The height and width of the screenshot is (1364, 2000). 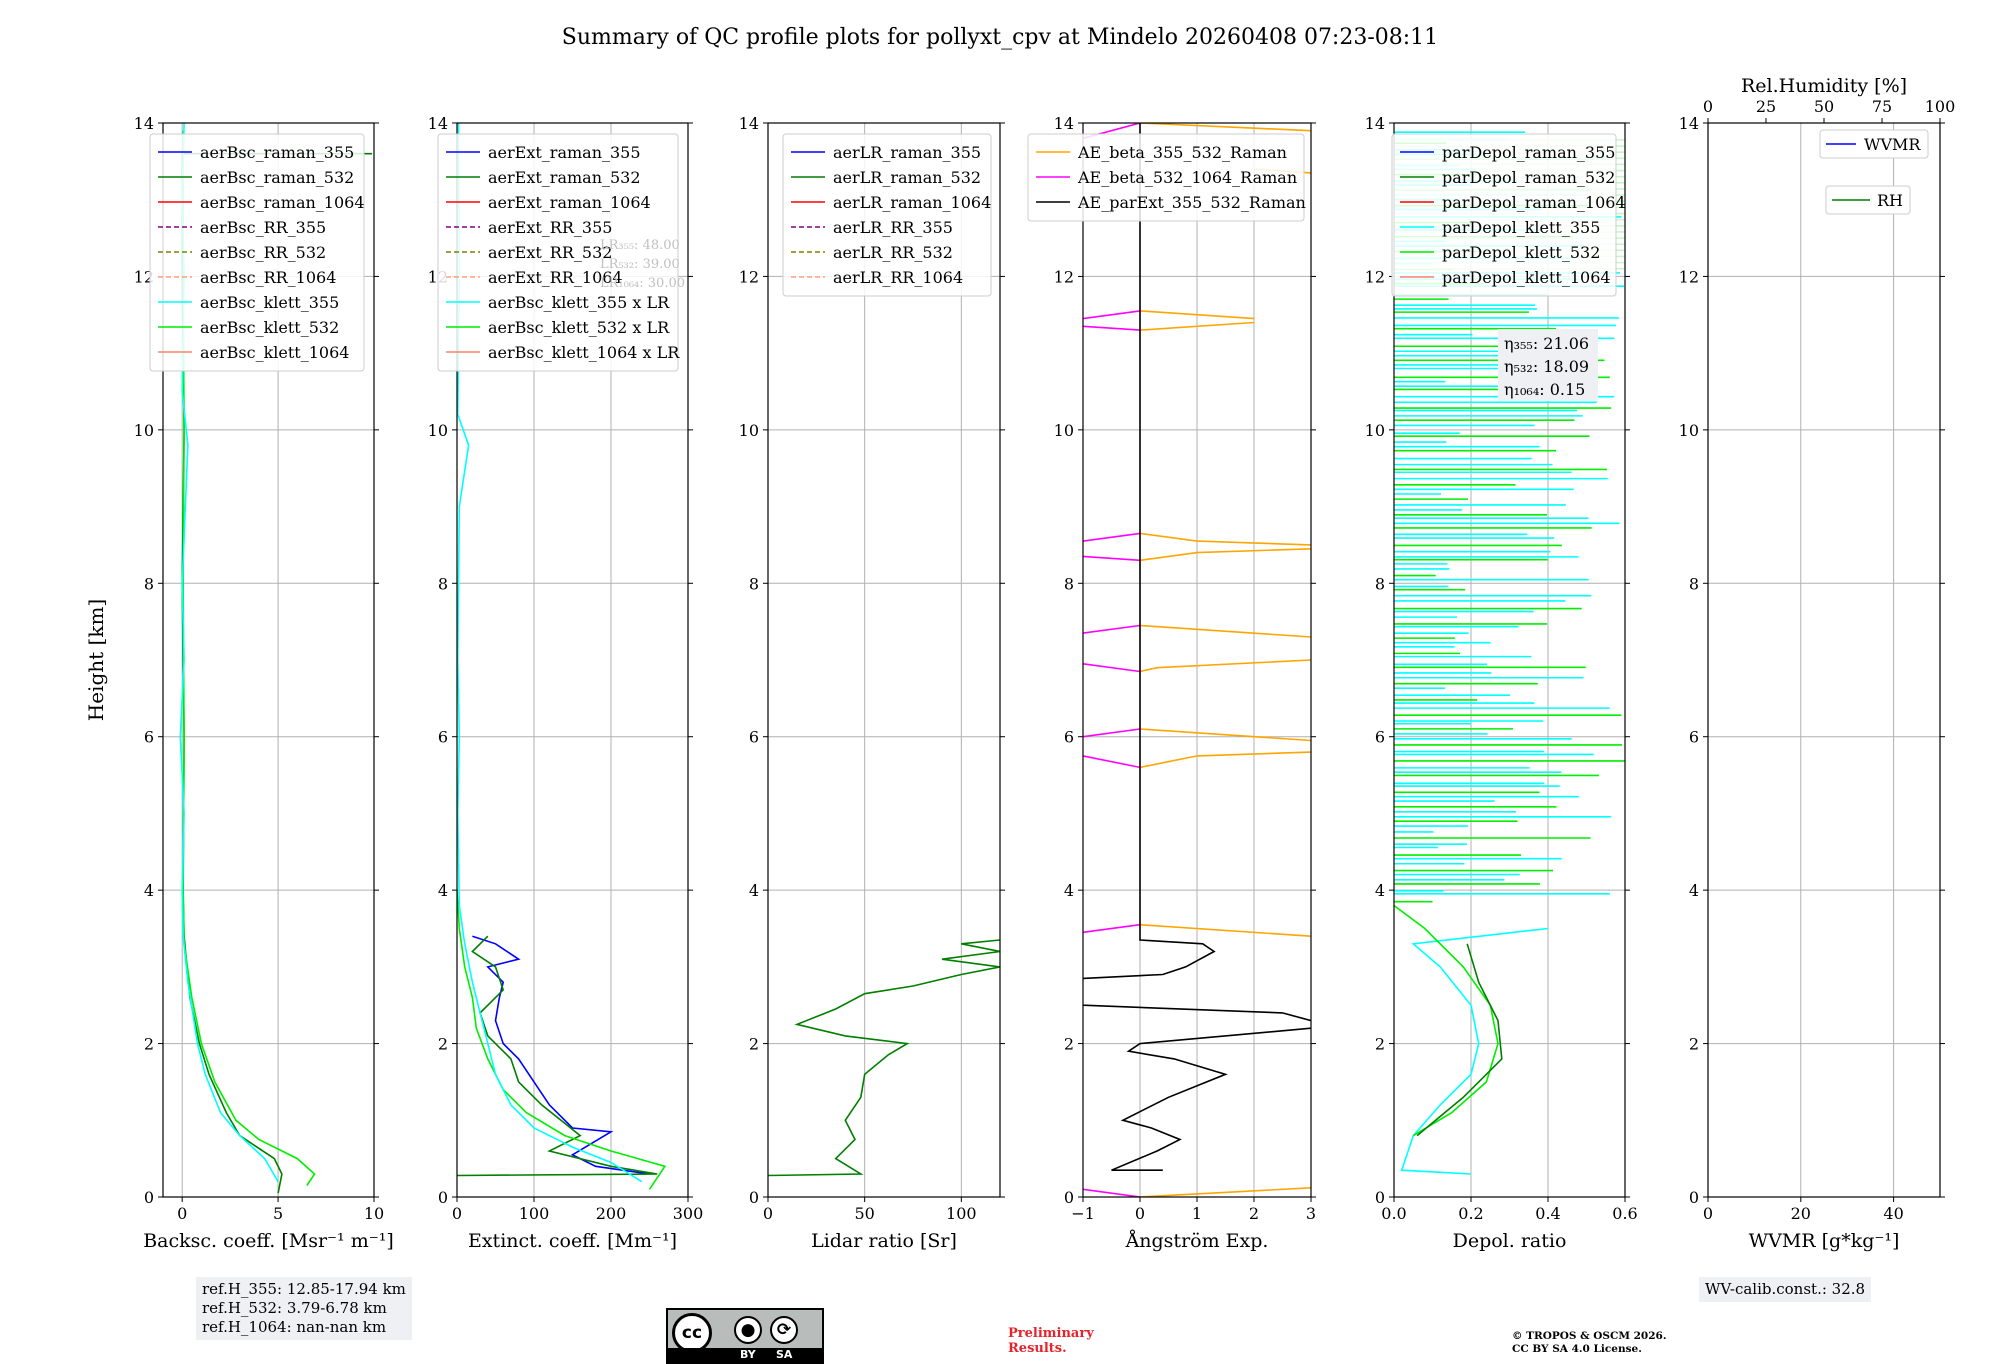 What do you see at coordinates (263, 252) in the screenshot?
I see `legend-label: aerBsc_RR_532` at bounding box center [263, 252].